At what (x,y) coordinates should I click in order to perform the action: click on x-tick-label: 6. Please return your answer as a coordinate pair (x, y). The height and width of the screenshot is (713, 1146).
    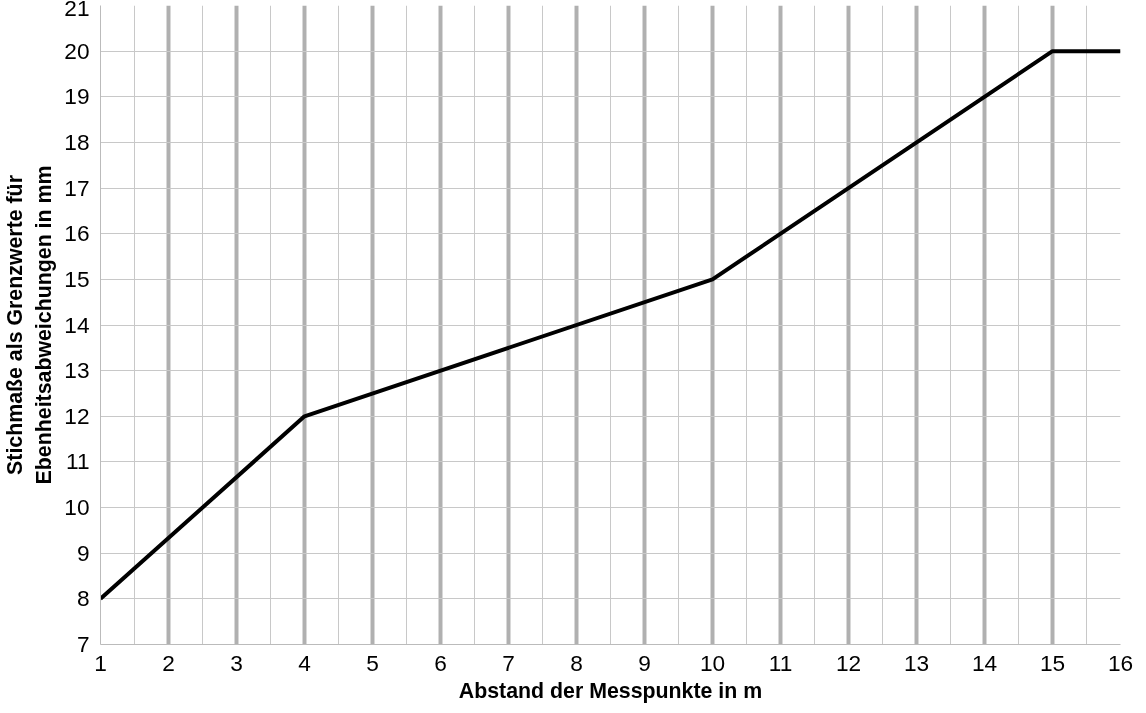
    Looking at the image, I should click on (440, 662).